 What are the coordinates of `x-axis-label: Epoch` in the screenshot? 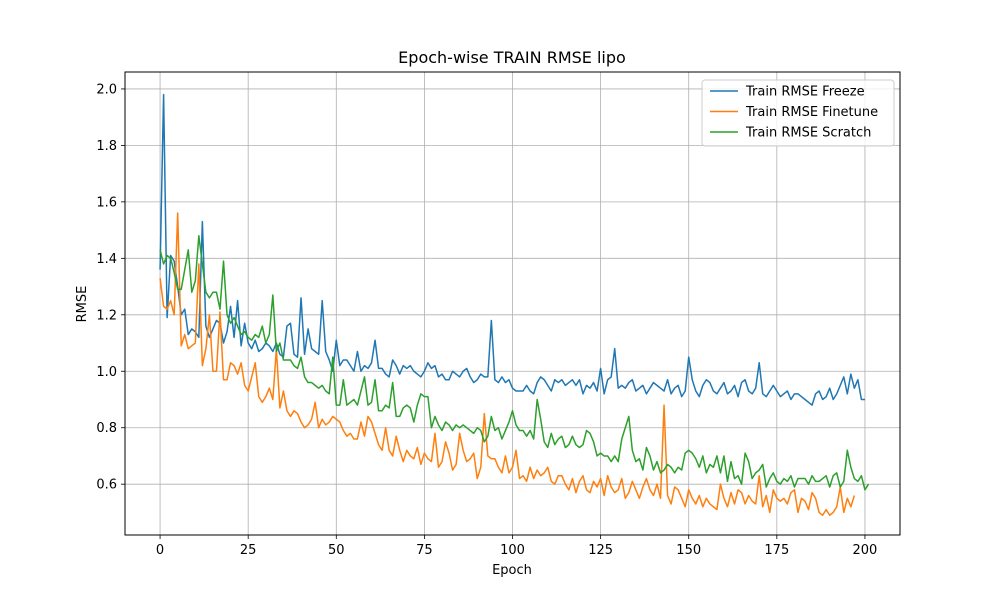 It's located at (512, 570).